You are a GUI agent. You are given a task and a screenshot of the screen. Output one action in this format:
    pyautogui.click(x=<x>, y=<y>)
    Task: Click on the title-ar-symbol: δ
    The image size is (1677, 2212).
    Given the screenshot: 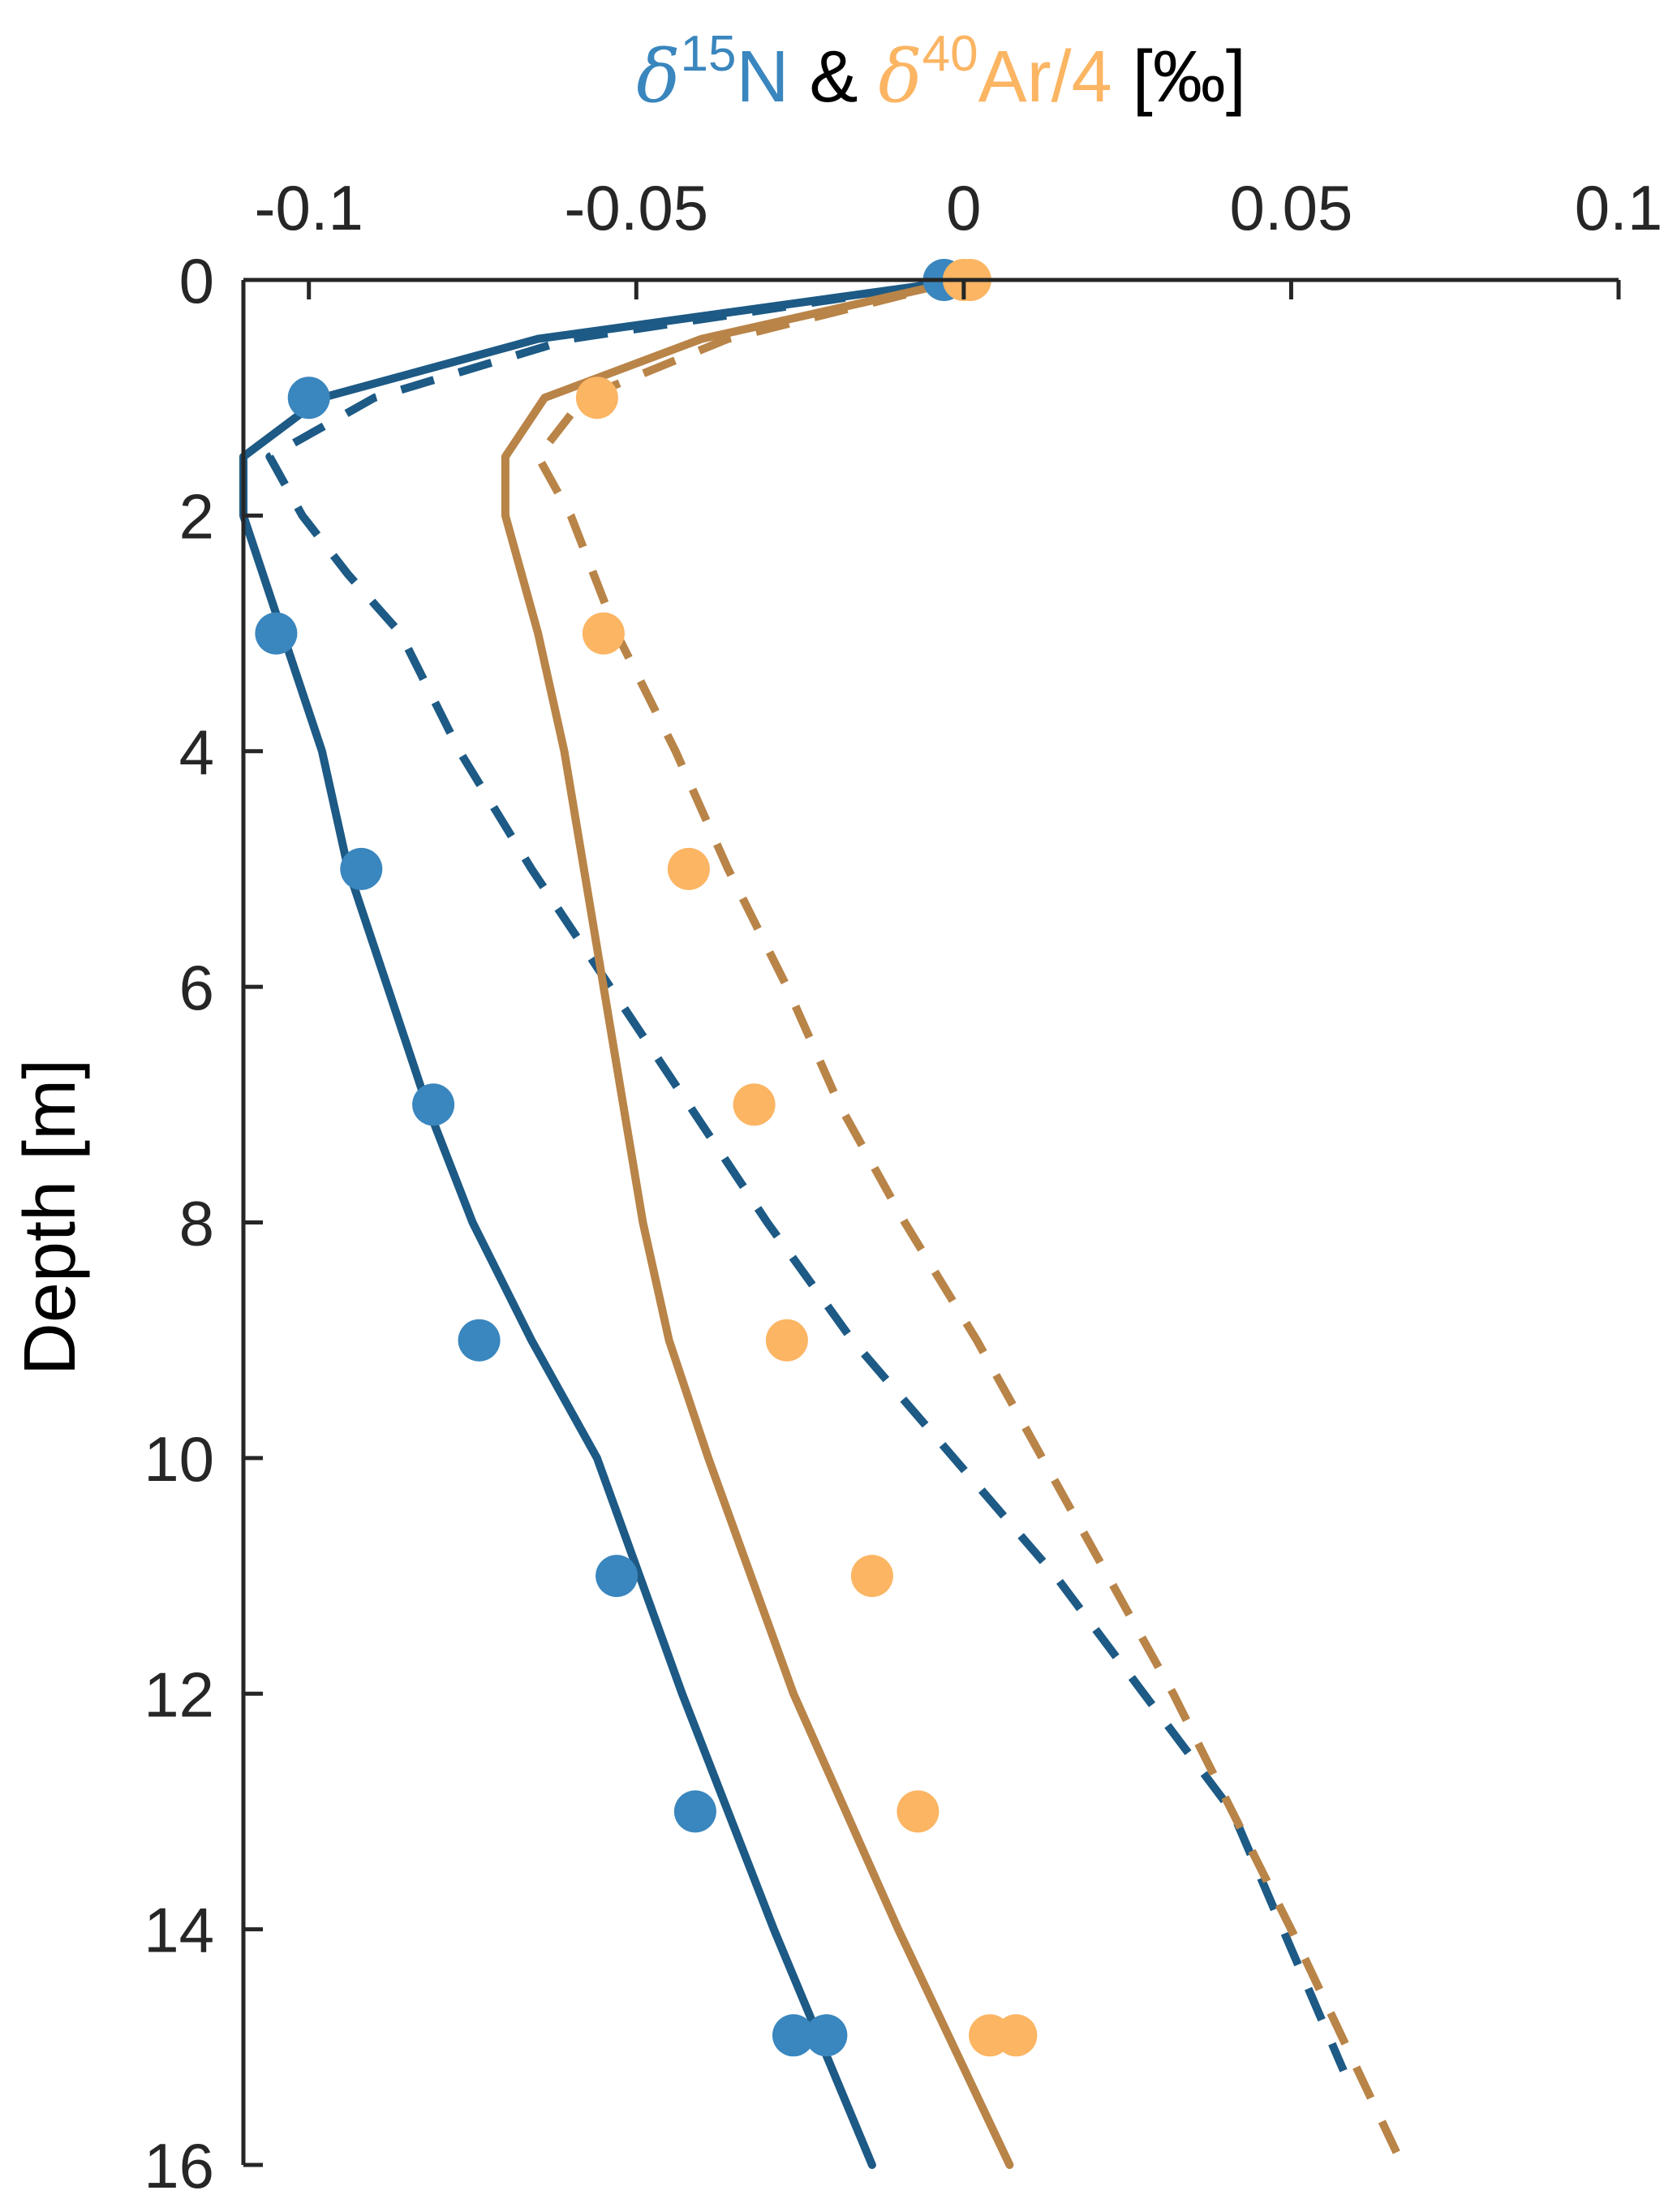 What is the action you would take?
    pyautogui.click(x=900, y=77)
    